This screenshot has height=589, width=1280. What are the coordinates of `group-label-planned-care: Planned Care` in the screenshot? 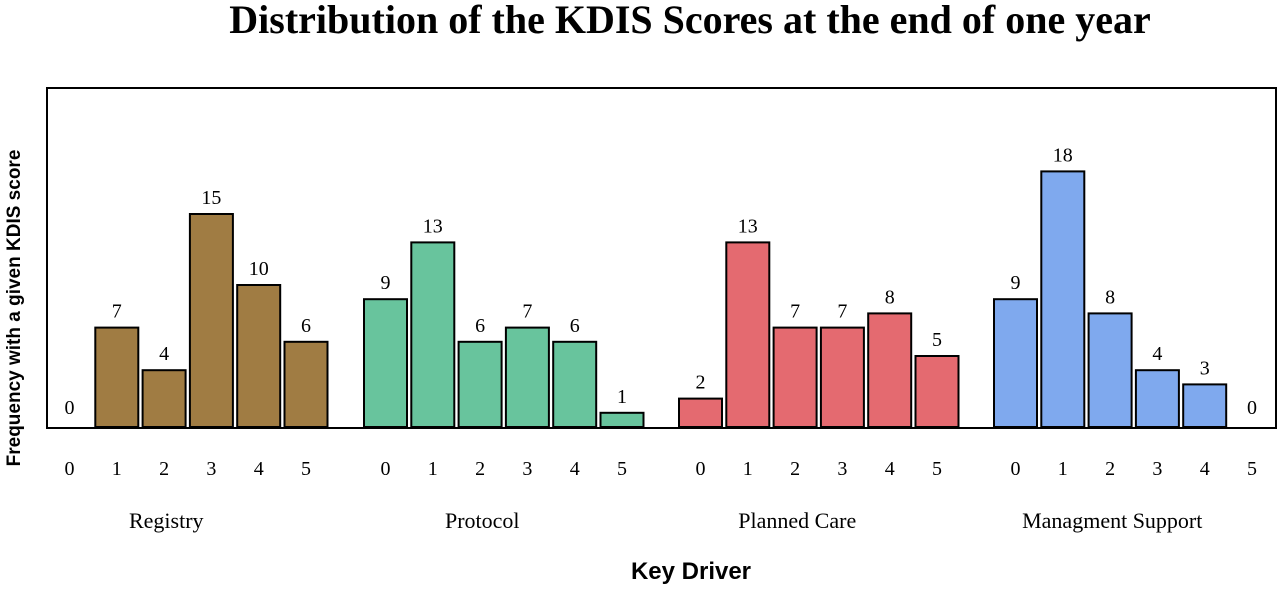 It's located at (797, 520).